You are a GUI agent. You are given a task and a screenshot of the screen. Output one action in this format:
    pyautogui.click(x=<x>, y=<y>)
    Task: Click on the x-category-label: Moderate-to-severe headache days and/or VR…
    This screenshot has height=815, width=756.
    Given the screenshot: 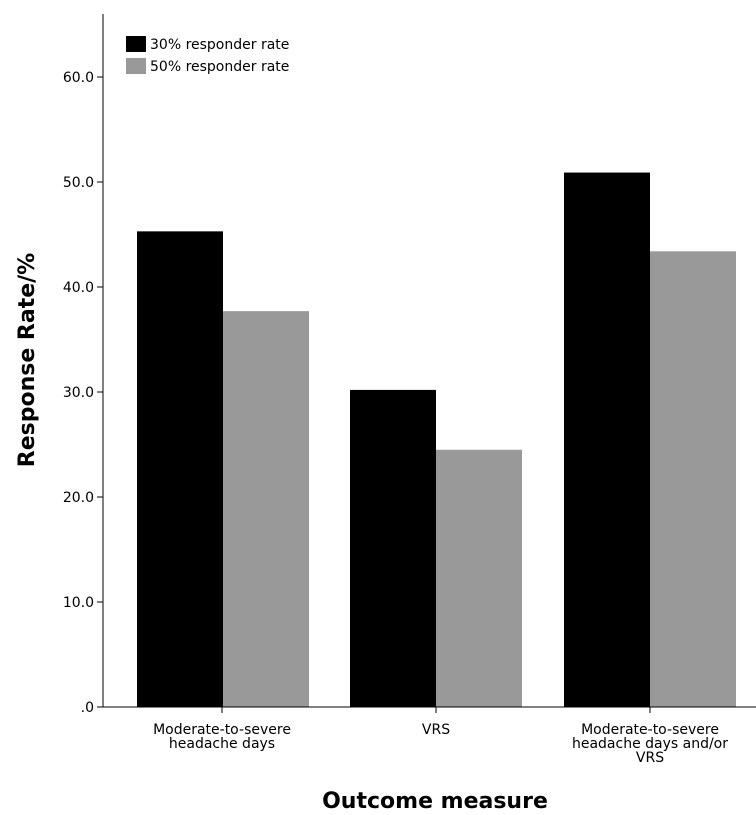 What is the action you would take?
    pyautogui.click(x=650, y=744)
    